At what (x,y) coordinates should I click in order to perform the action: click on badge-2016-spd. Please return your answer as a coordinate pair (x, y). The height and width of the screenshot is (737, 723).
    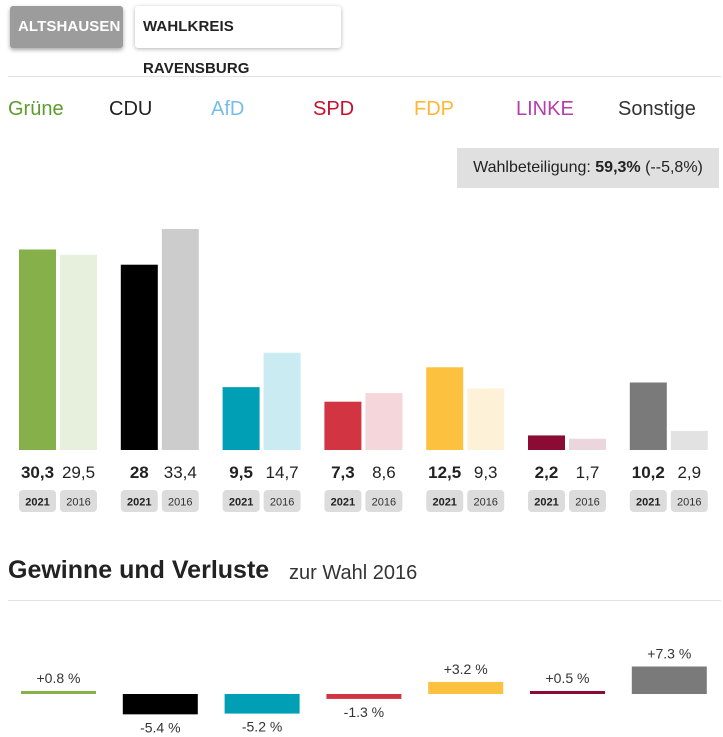
    Looking at the image, I should click on (384, 501).